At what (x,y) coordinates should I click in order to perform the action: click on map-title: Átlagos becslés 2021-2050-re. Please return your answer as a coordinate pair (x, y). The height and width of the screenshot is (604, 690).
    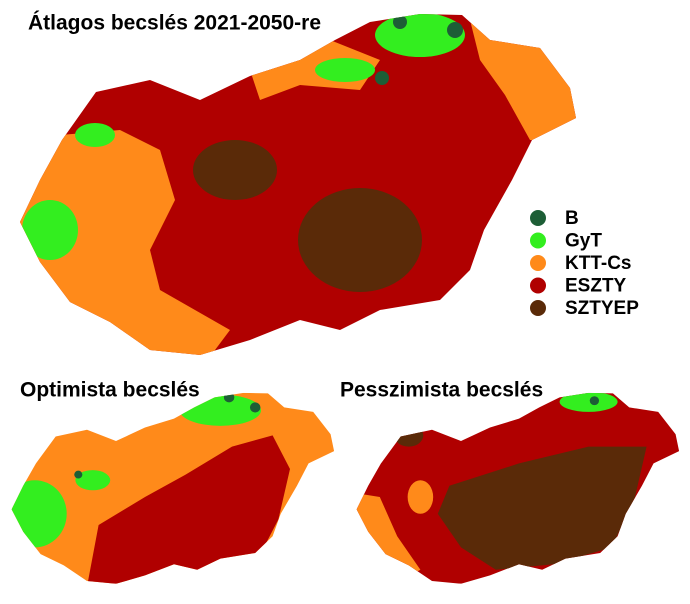
    Looking at the image, I should click on (174, 23).